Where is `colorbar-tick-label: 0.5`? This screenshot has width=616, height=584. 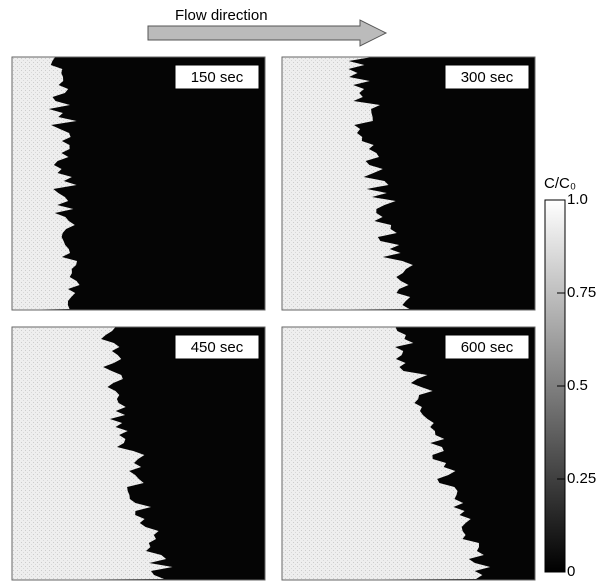
colorbar-tick-label: 0.5 is located at coordinates (577, 385).